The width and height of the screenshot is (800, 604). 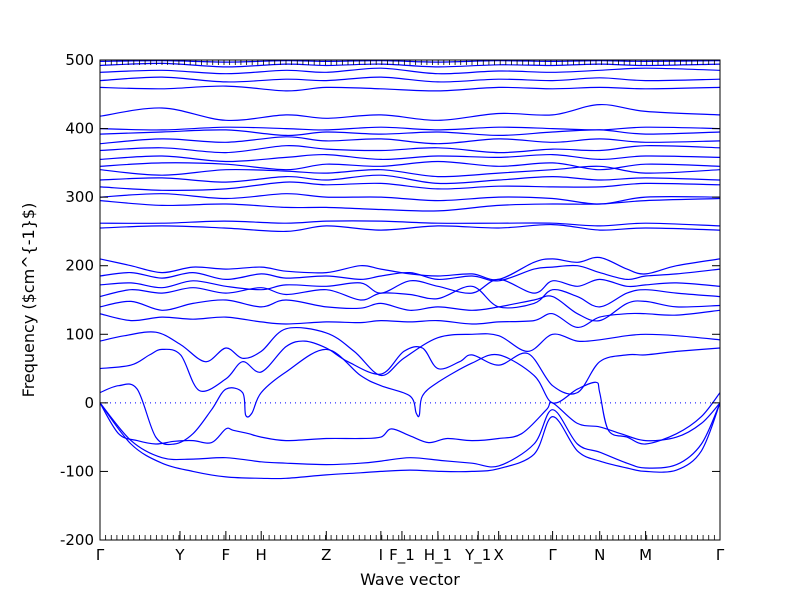 What do you see at coordinates (381, 555) in the screenshot?
I see `x-tick-label: I` at bounding box center [381, 555].